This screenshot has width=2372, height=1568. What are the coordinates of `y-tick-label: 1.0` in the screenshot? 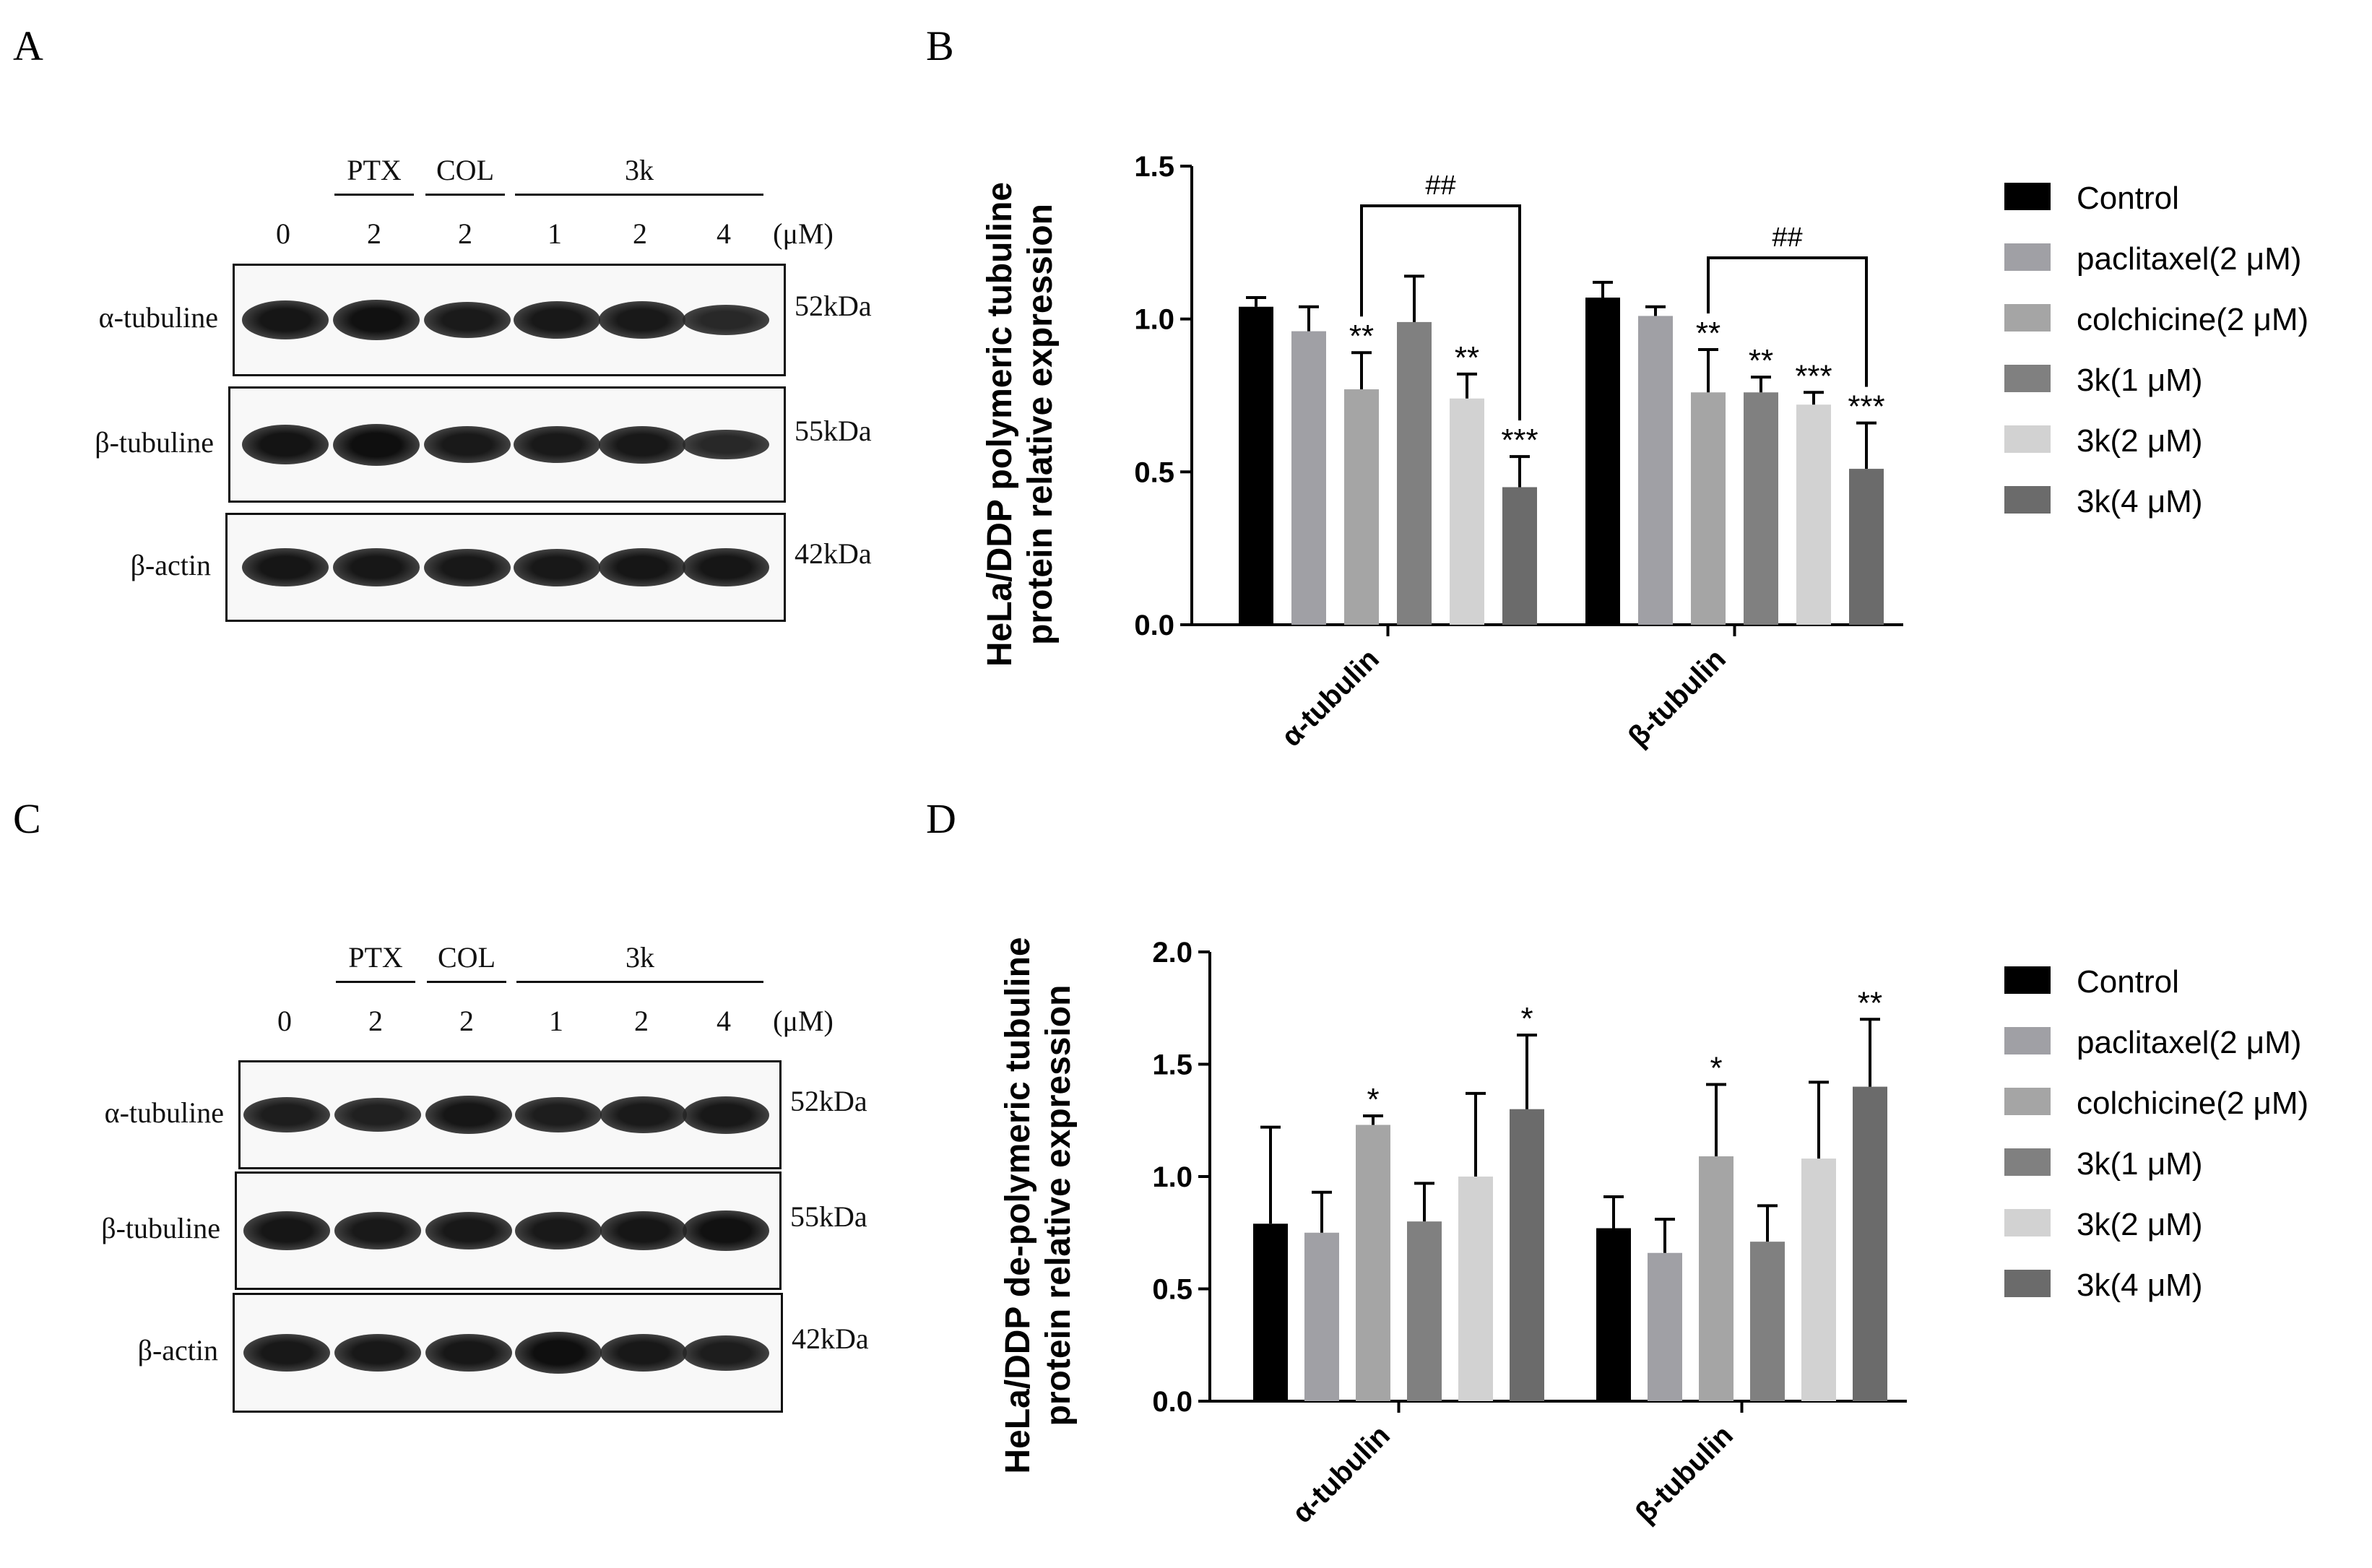 It's located at (1172, 1177).